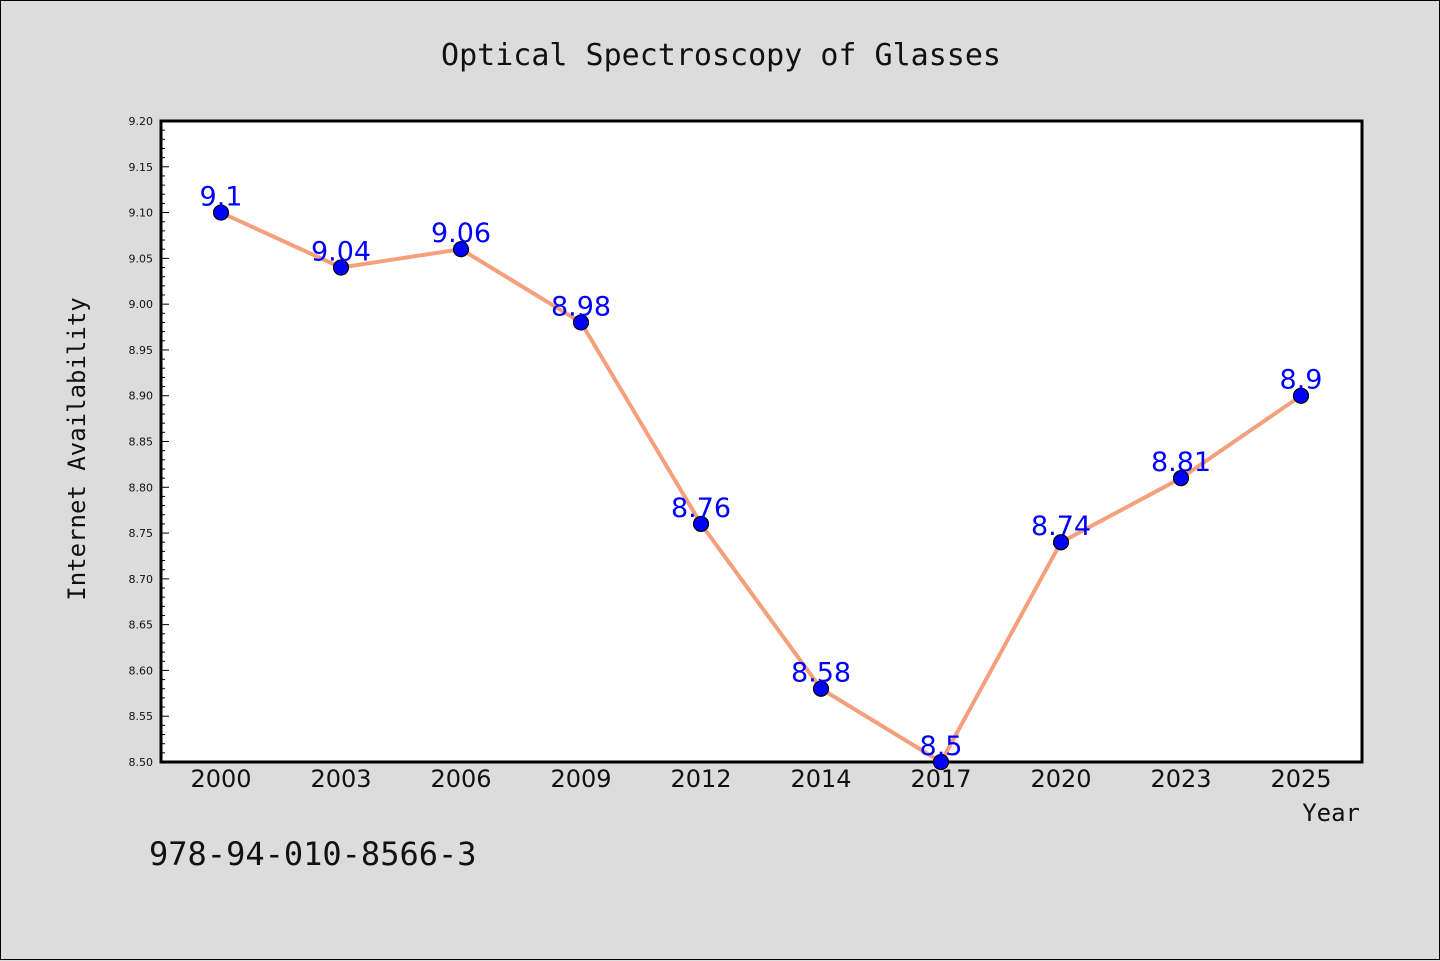 The width and height of the screenshot is (1440, 961). What do you see at coordinates (340, 779) in the screenshot?
I see `x-tick-label: 2003` at bounding box center [340, 779].